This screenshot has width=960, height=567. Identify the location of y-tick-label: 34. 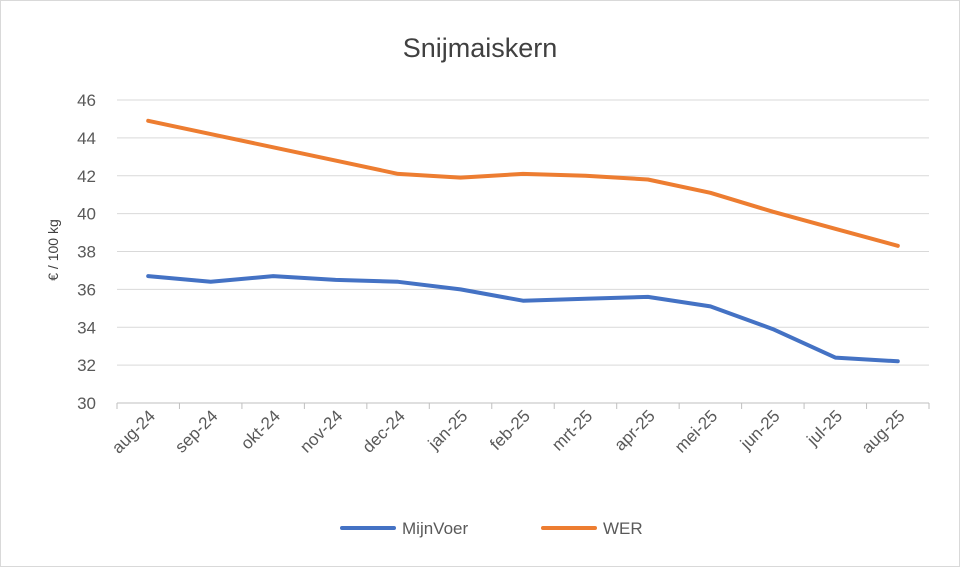
(86, 327).